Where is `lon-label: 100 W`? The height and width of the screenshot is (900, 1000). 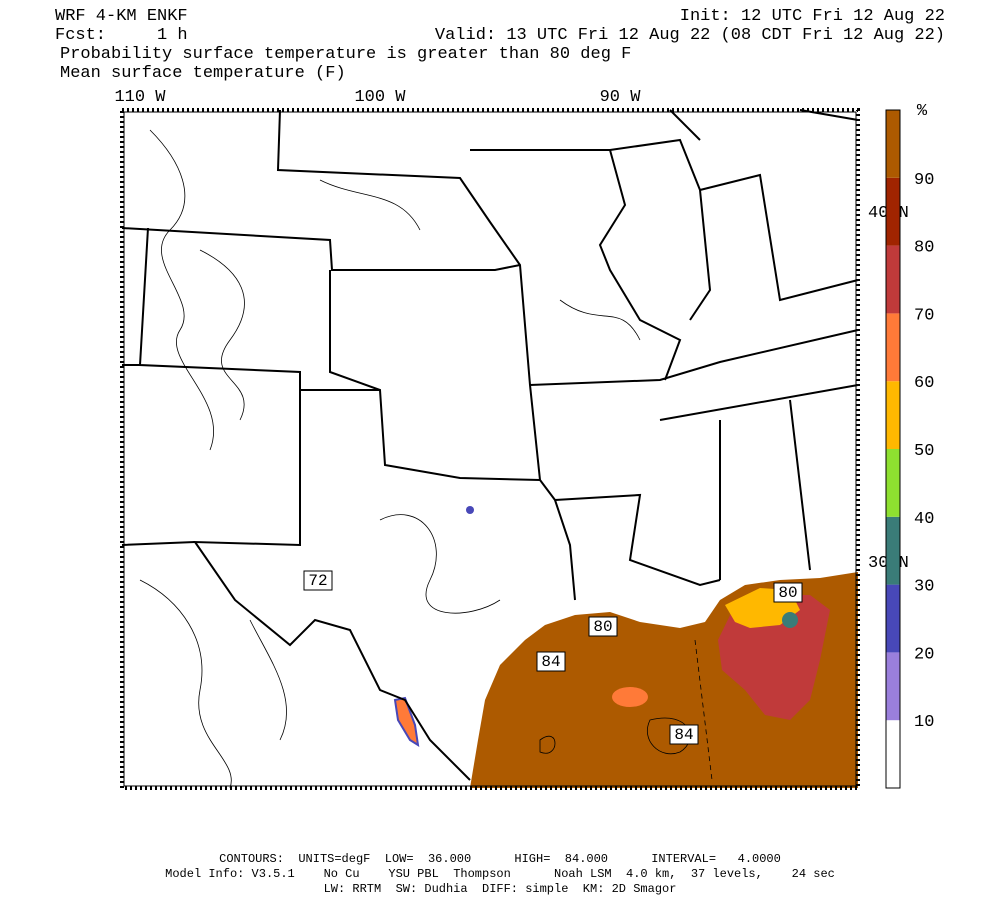
lon-label: 100 W is located at coordinates (380, 97).